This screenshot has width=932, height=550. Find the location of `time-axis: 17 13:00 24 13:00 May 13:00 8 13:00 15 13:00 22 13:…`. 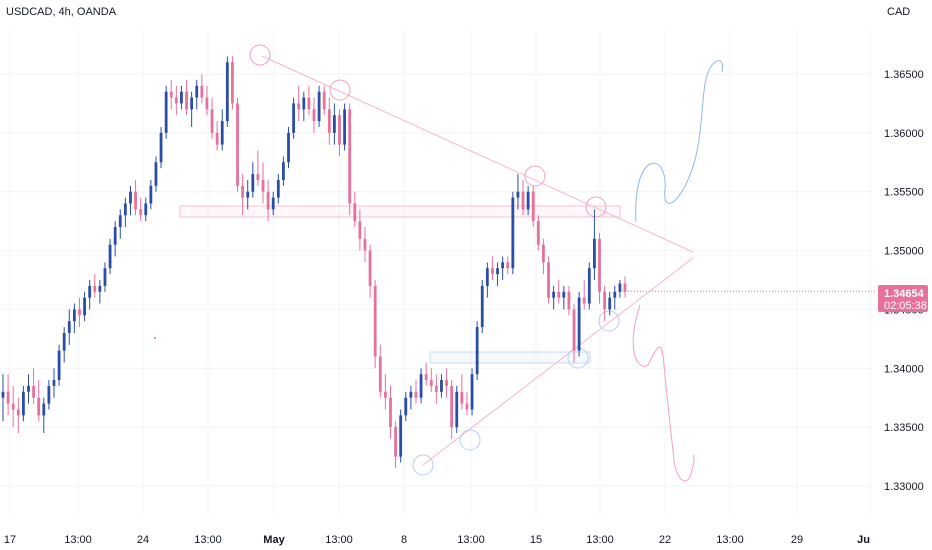

time-axis: 17 13:00 24 13:00 May 13:00 8 13:00 15 13:00 22 13:… is located at coordinates (437, 540).